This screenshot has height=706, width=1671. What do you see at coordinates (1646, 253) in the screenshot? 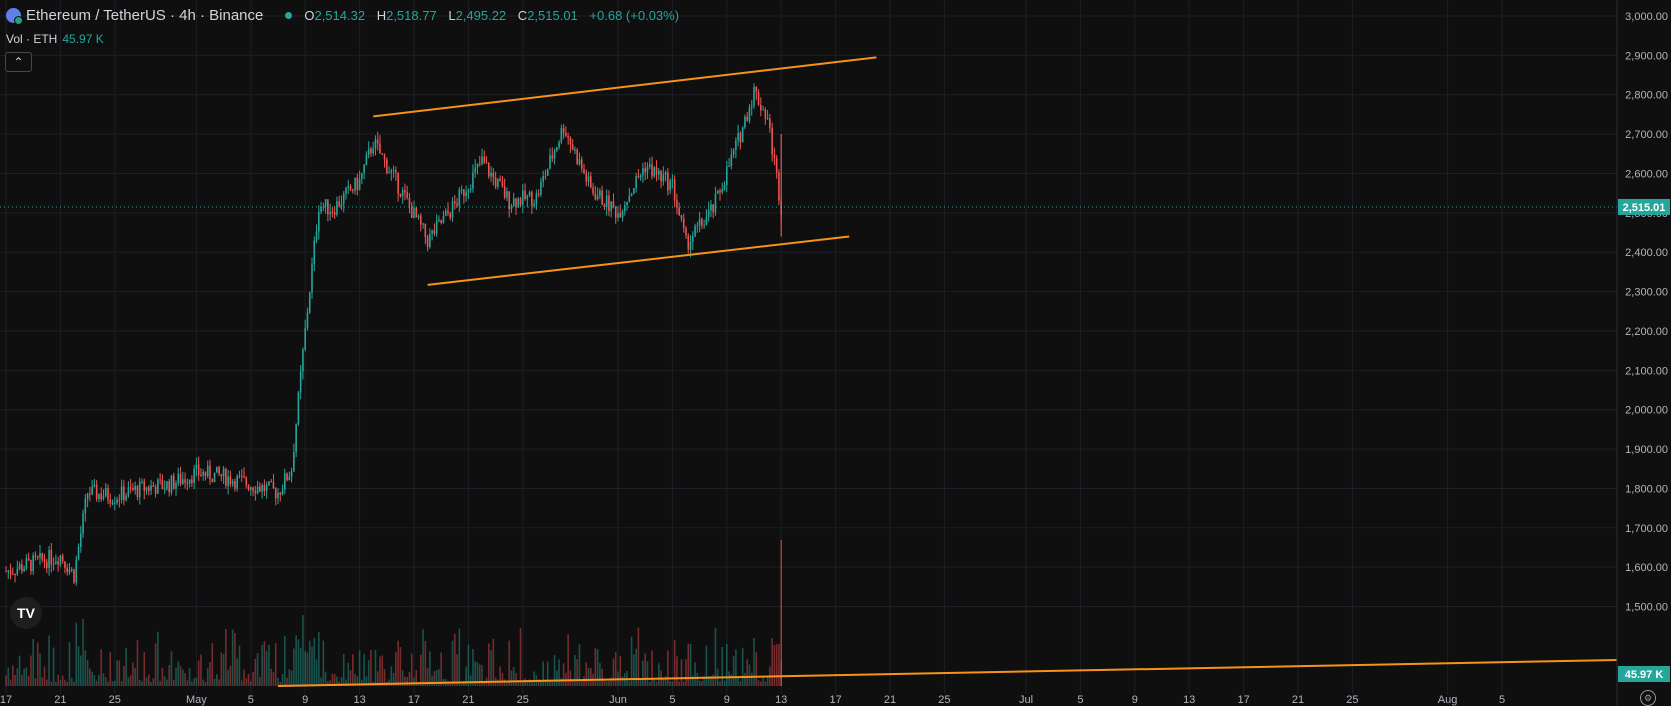
I see `price-tick-label: 2,400.00` at bounding box center [1646, 253].